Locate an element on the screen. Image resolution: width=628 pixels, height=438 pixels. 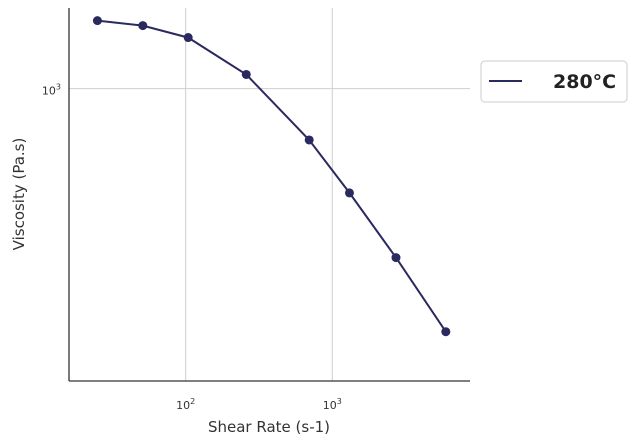
y-tick-label: 103 is located at coordinates (51, 90).